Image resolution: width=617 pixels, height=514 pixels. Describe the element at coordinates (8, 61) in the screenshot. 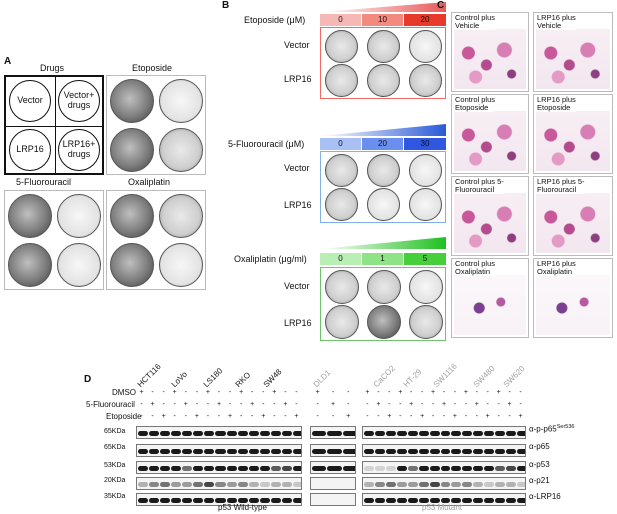

I see `panel-label-a: A` at that location.